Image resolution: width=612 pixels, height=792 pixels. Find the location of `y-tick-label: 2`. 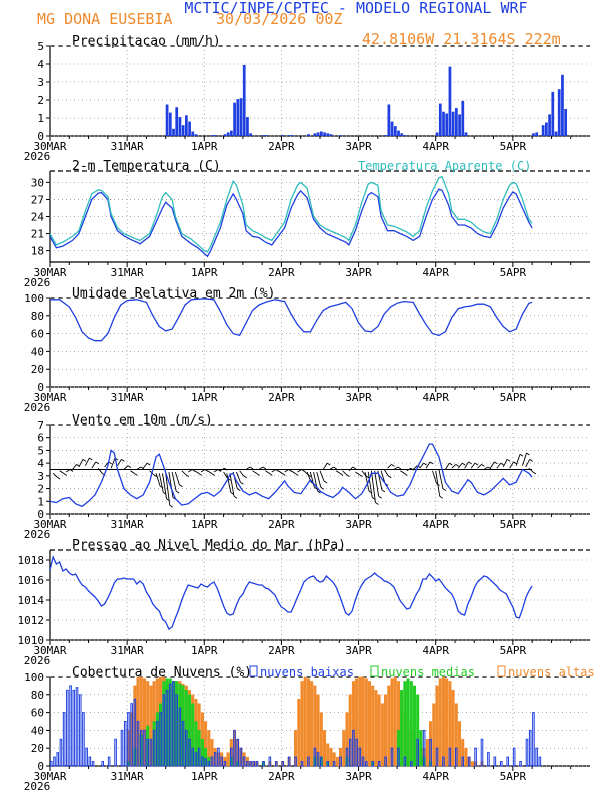

y-tick-label: 2 is located at coordinates (40, 100).